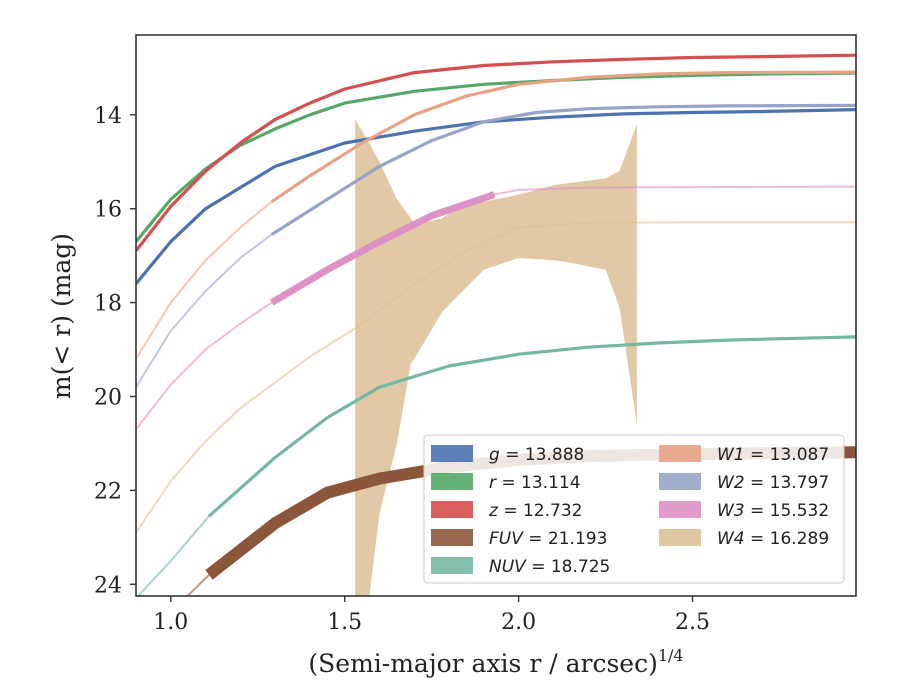 The image size is (900, 700). I want to click on legend-label: W4 = 16.289, so click(773, 539).